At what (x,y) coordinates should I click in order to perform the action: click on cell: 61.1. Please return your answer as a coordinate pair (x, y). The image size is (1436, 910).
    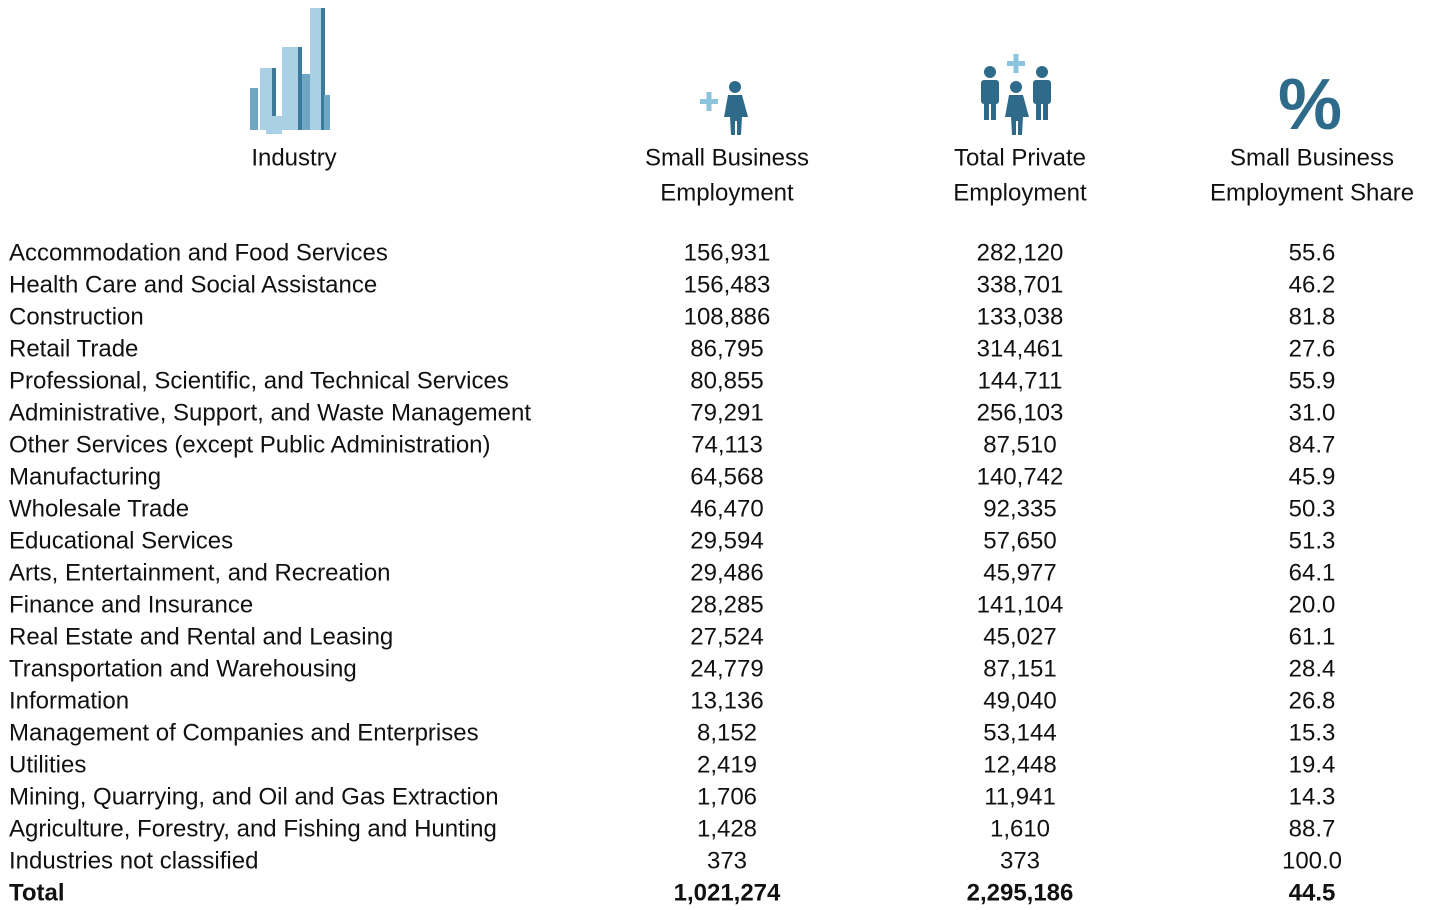
    Looking at the image, I should click on (1312, 636).